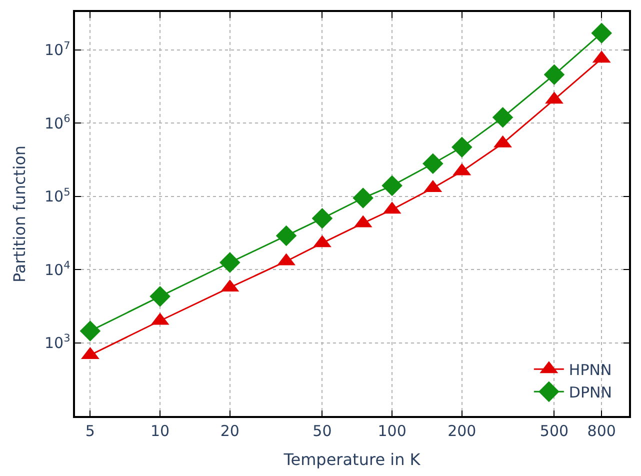 The image size is (641, 476). I want to click on legend-label: DPNN, so click(590, 393).